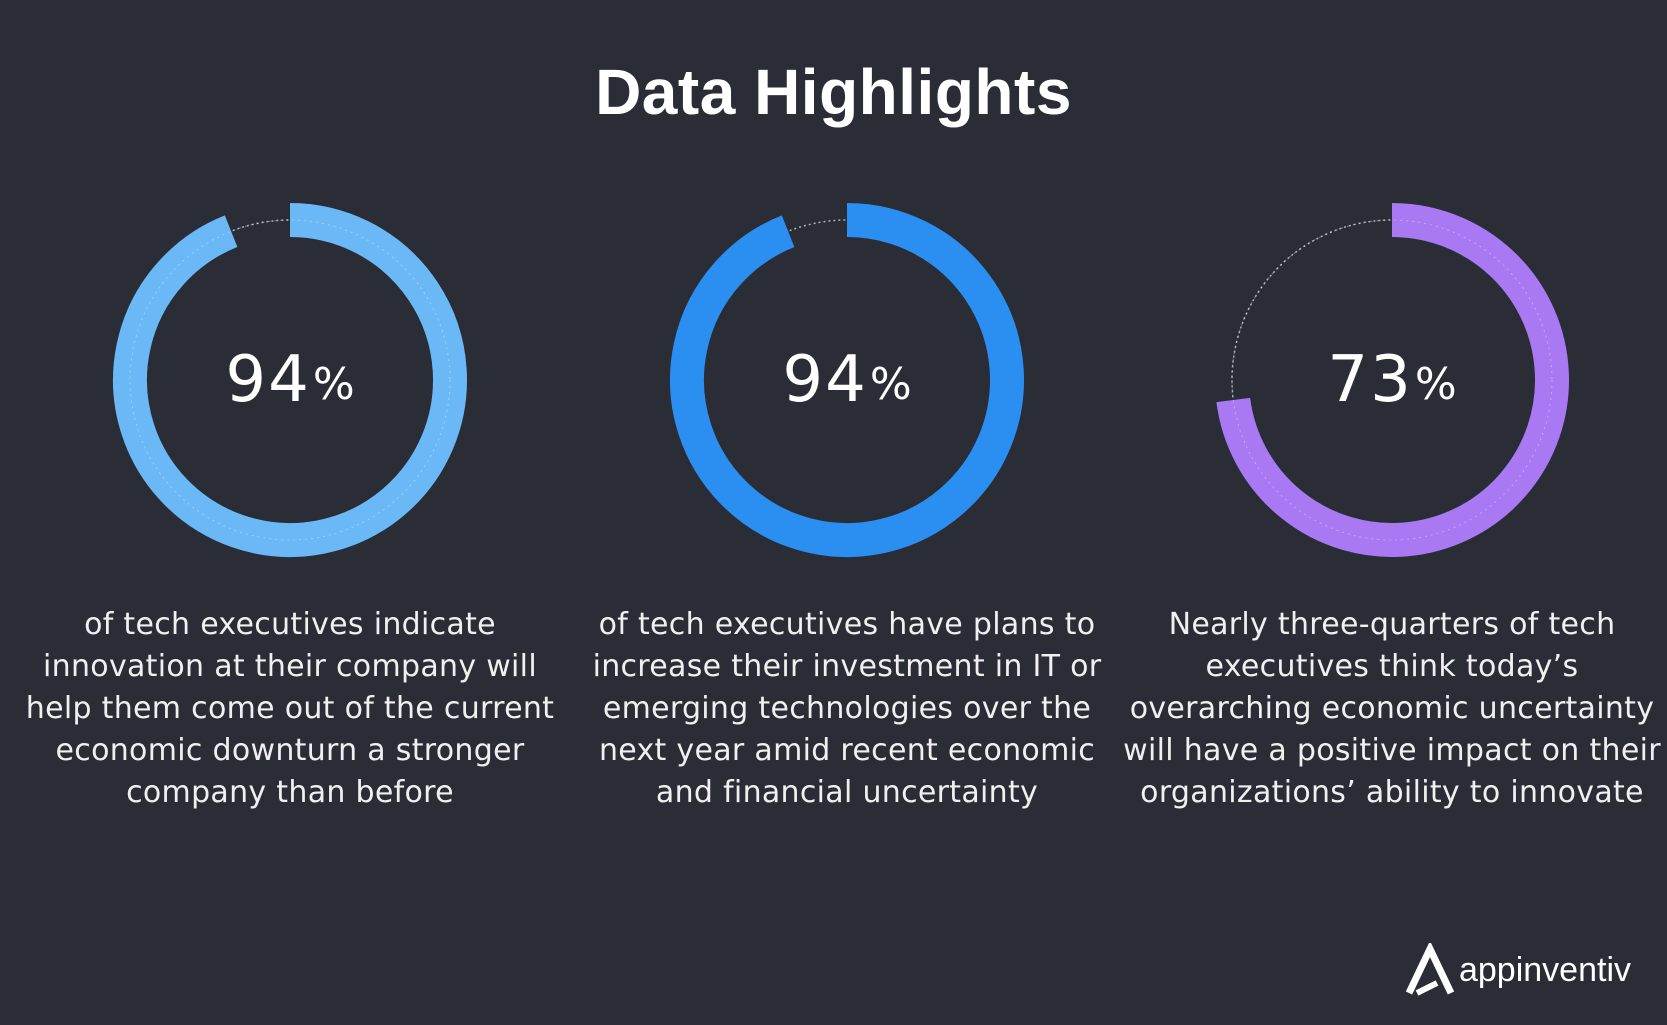 The image size is (1667, 1025). I want to click on percent-label-2: 94%, so click(847, 380).